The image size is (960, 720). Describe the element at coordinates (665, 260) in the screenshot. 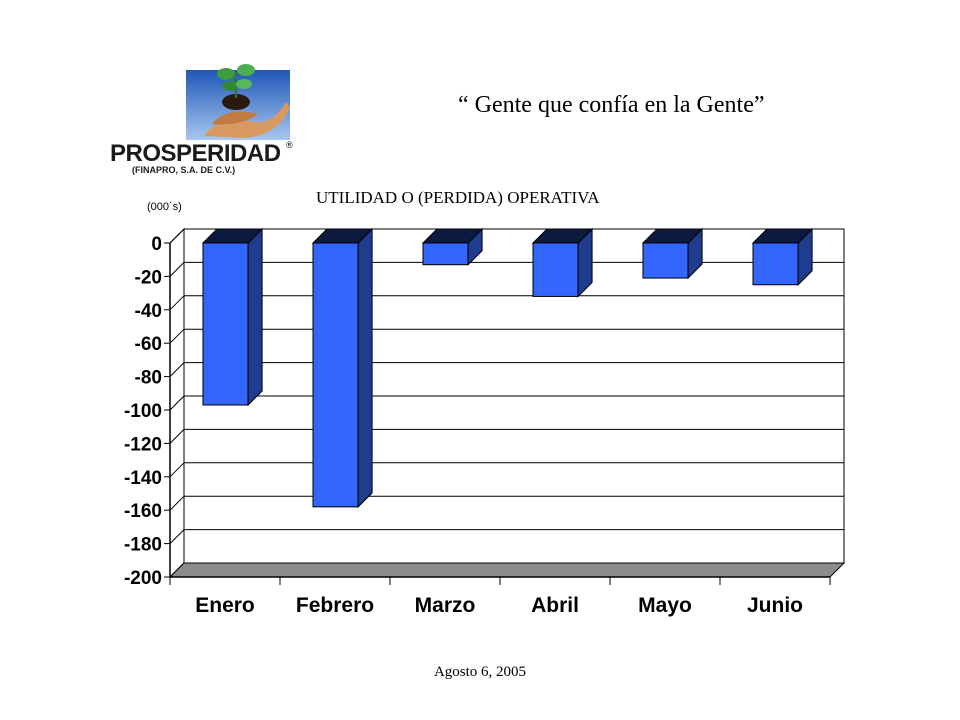

I see `bar-mayo` at that location.